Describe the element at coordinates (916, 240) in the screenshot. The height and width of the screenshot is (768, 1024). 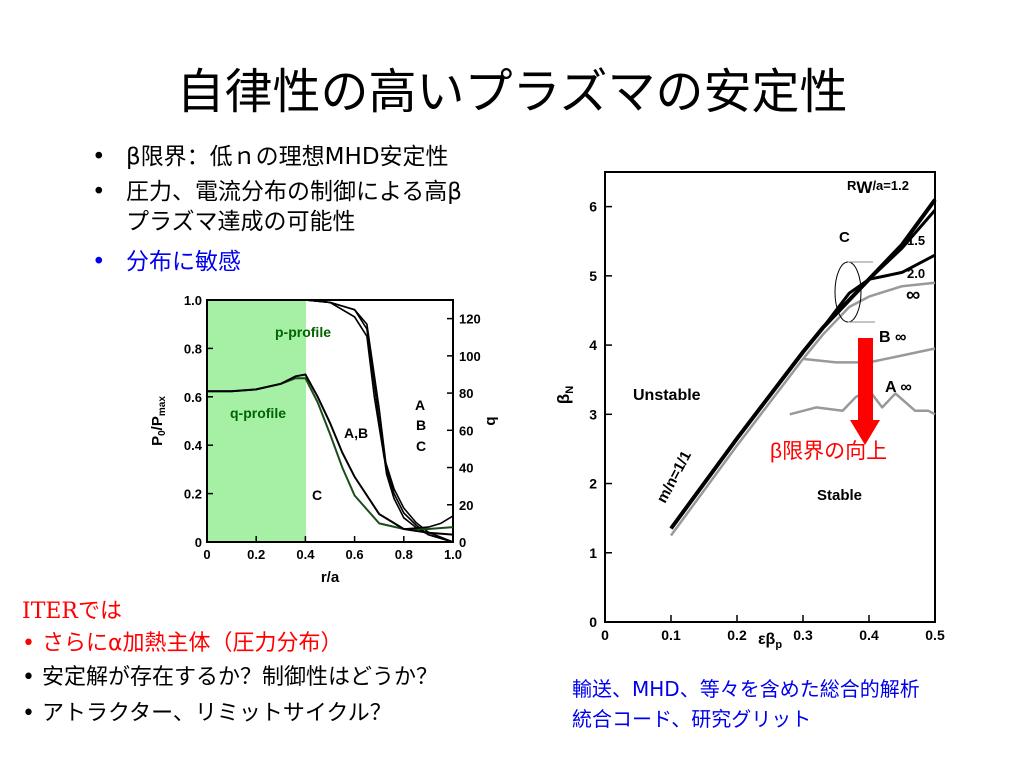
I see `label-rw-1-5: 1.5` at that location.